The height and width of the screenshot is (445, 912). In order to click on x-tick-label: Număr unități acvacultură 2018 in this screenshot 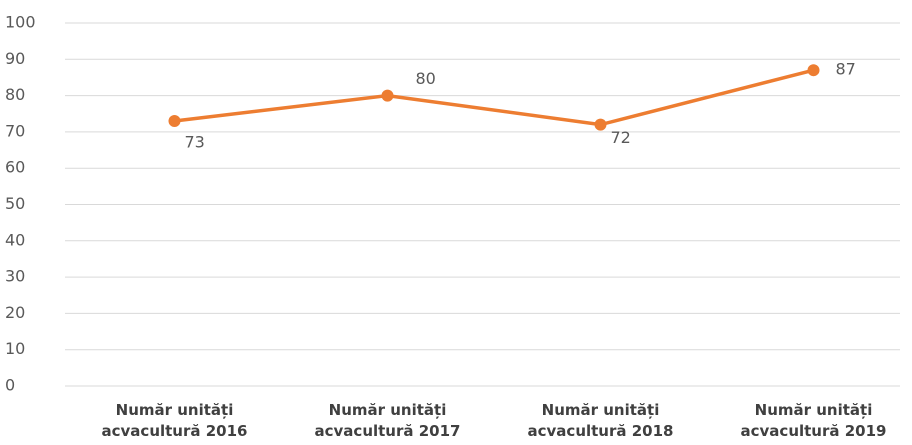, I will do `click(600, 420)`.